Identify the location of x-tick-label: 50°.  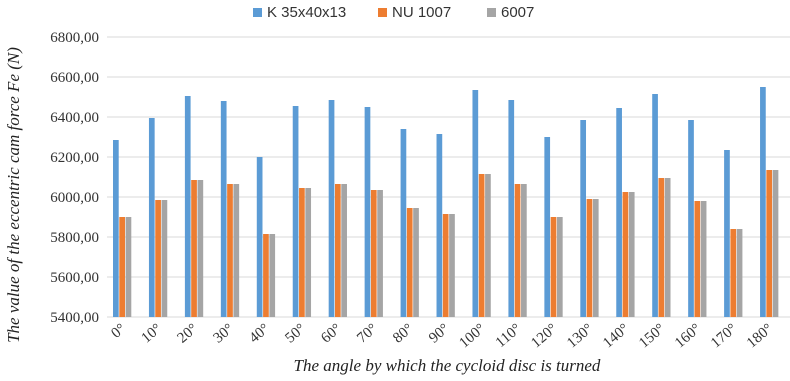
(295, 334).